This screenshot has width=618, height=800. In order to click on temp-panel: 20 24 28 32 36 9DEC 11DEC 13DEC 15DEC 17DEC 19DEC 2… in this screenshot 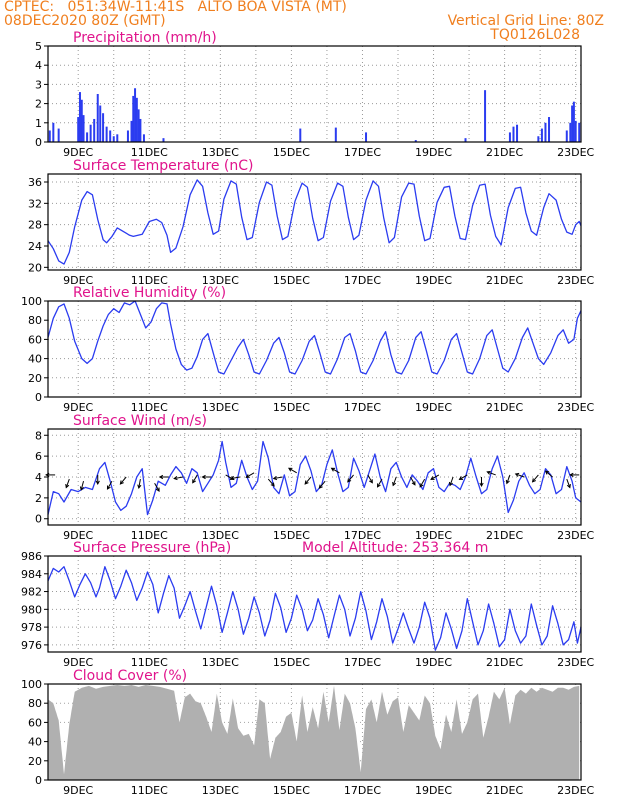, I will do `click(311, 222)`.